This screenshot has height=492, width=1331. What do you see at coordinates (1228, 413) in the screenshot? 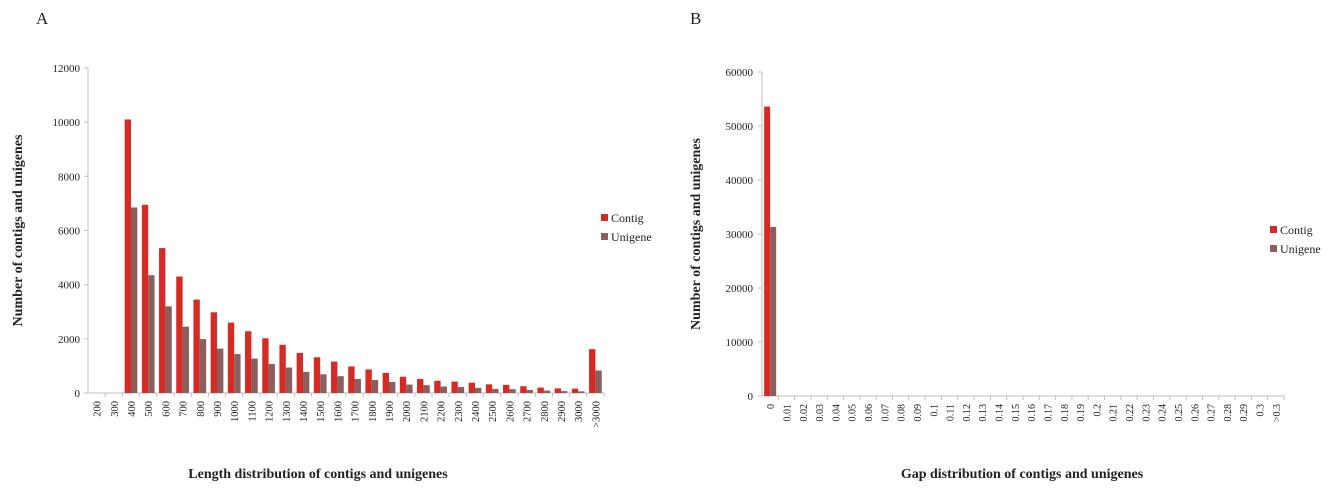
I see `x-tick-label: 0.28` at bounding box center [1228, 413].